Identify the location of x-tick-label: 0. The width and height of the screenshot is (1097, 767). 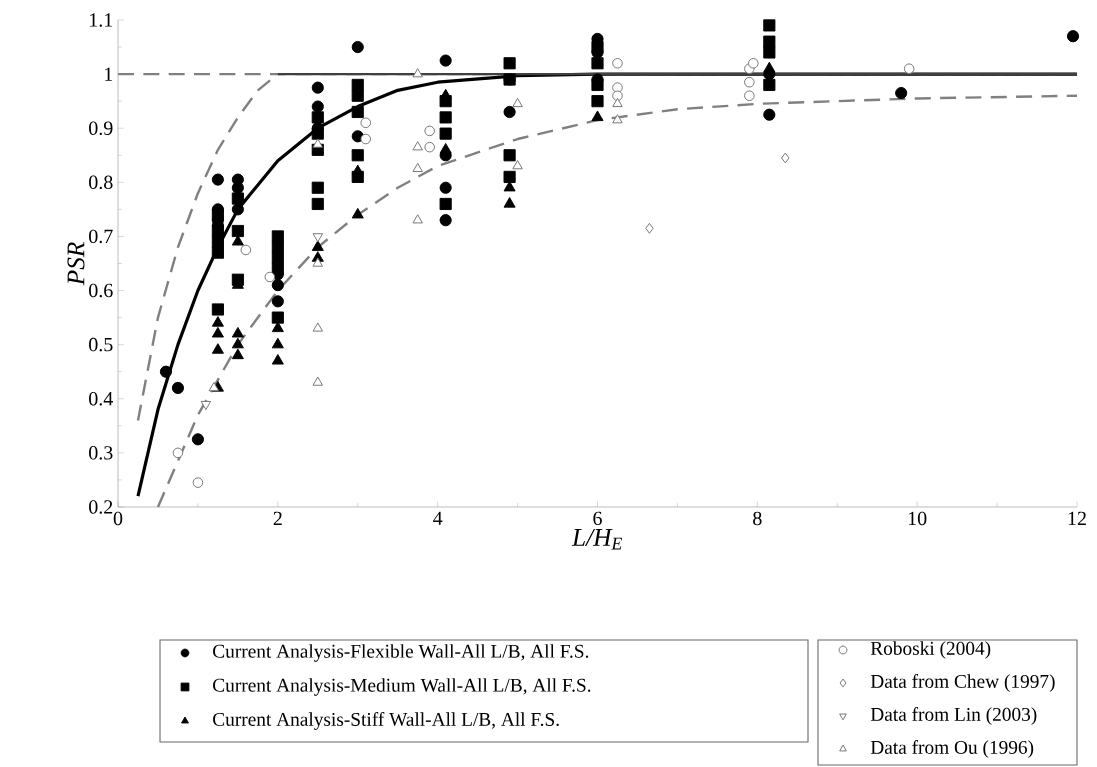
(118, 518).